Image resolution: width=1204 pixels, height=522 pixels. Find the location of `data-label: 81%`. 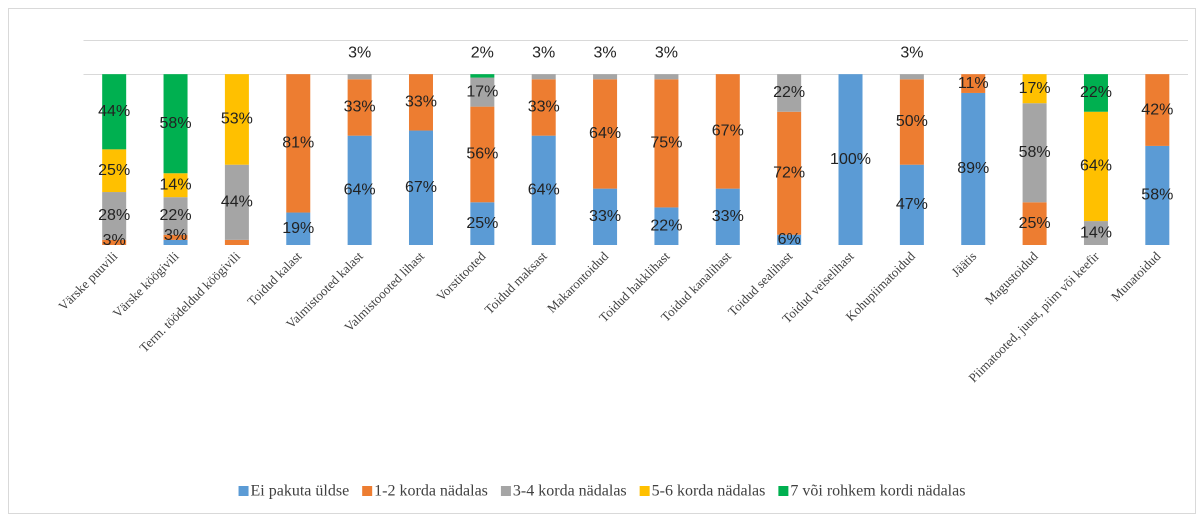

data-label: 81% is located at coordinates (298, 143).